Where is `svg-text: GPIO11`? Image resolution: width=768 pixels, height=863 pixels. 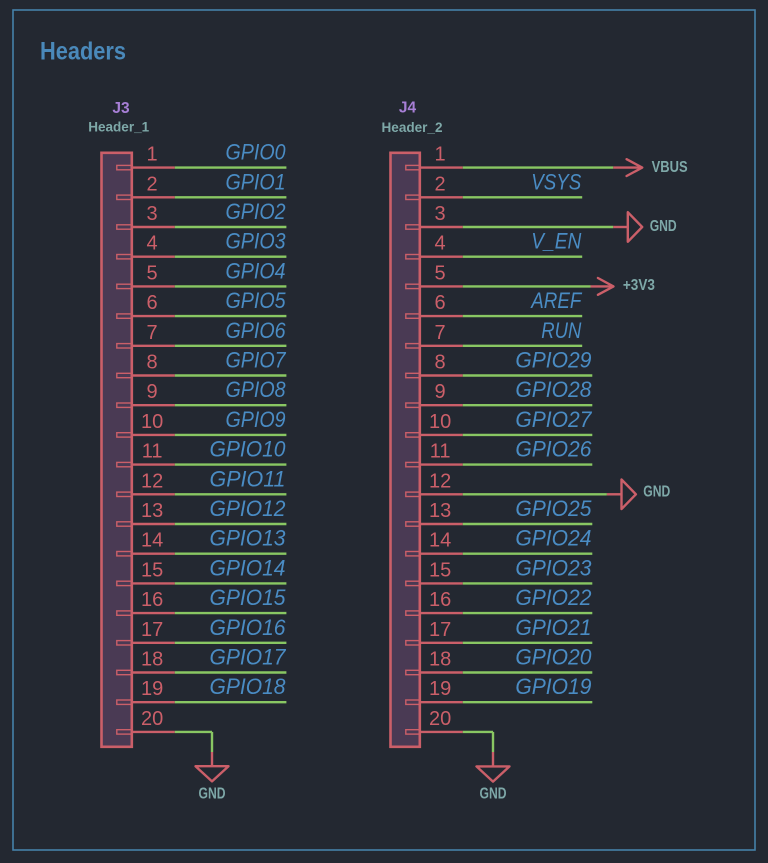
svg-text: GPIO11 is located at coordinates (248, 478).